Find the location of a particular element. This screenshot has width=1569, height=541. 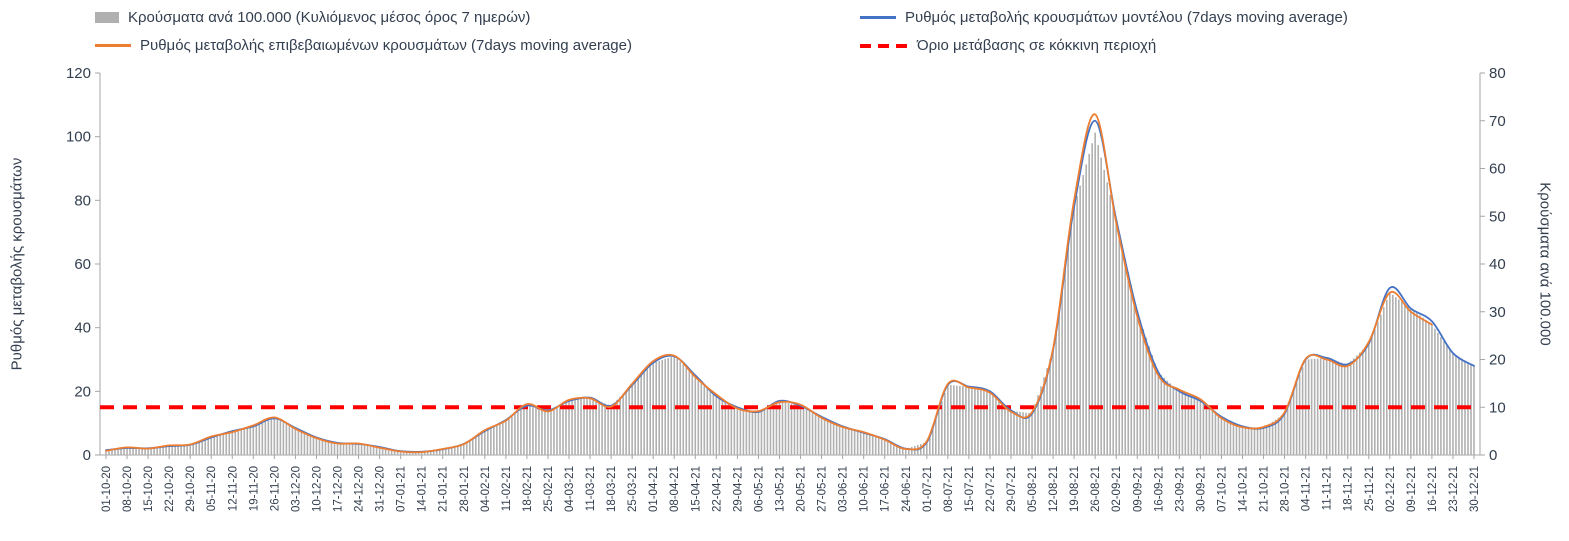

right-axis-tick-label: 60 is located at coordinates (1497, 169).